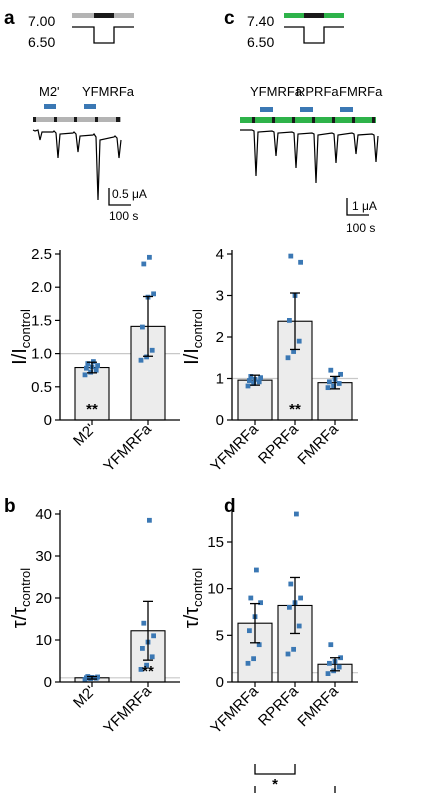 This screenshot has height=793, width=429. I want to click on y-axis-label-main-d: τ/τ, so click(192, 617).